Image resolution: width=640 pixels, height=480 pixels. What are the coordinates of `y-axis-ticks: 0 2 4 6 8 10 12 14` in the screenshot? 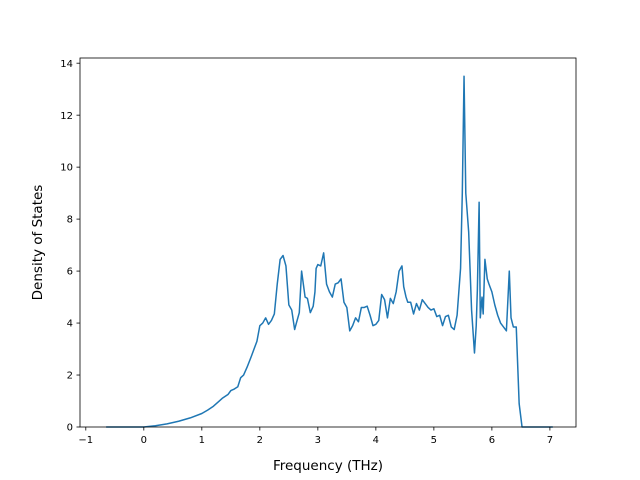 It's located at (70, 246).